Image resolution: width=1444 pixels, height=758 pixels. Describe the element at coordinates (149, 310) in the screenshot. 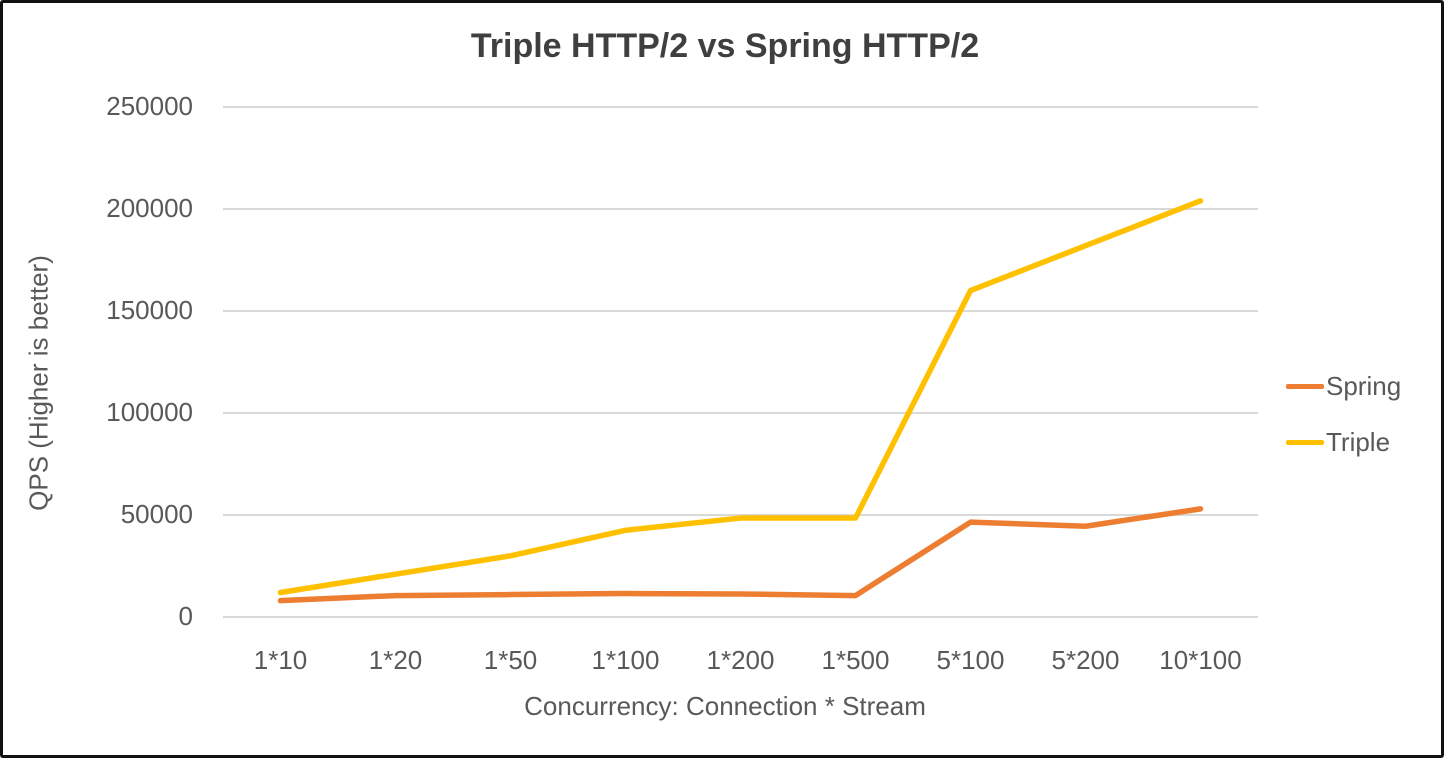

I see `y-tick-label: 150000` at that location.